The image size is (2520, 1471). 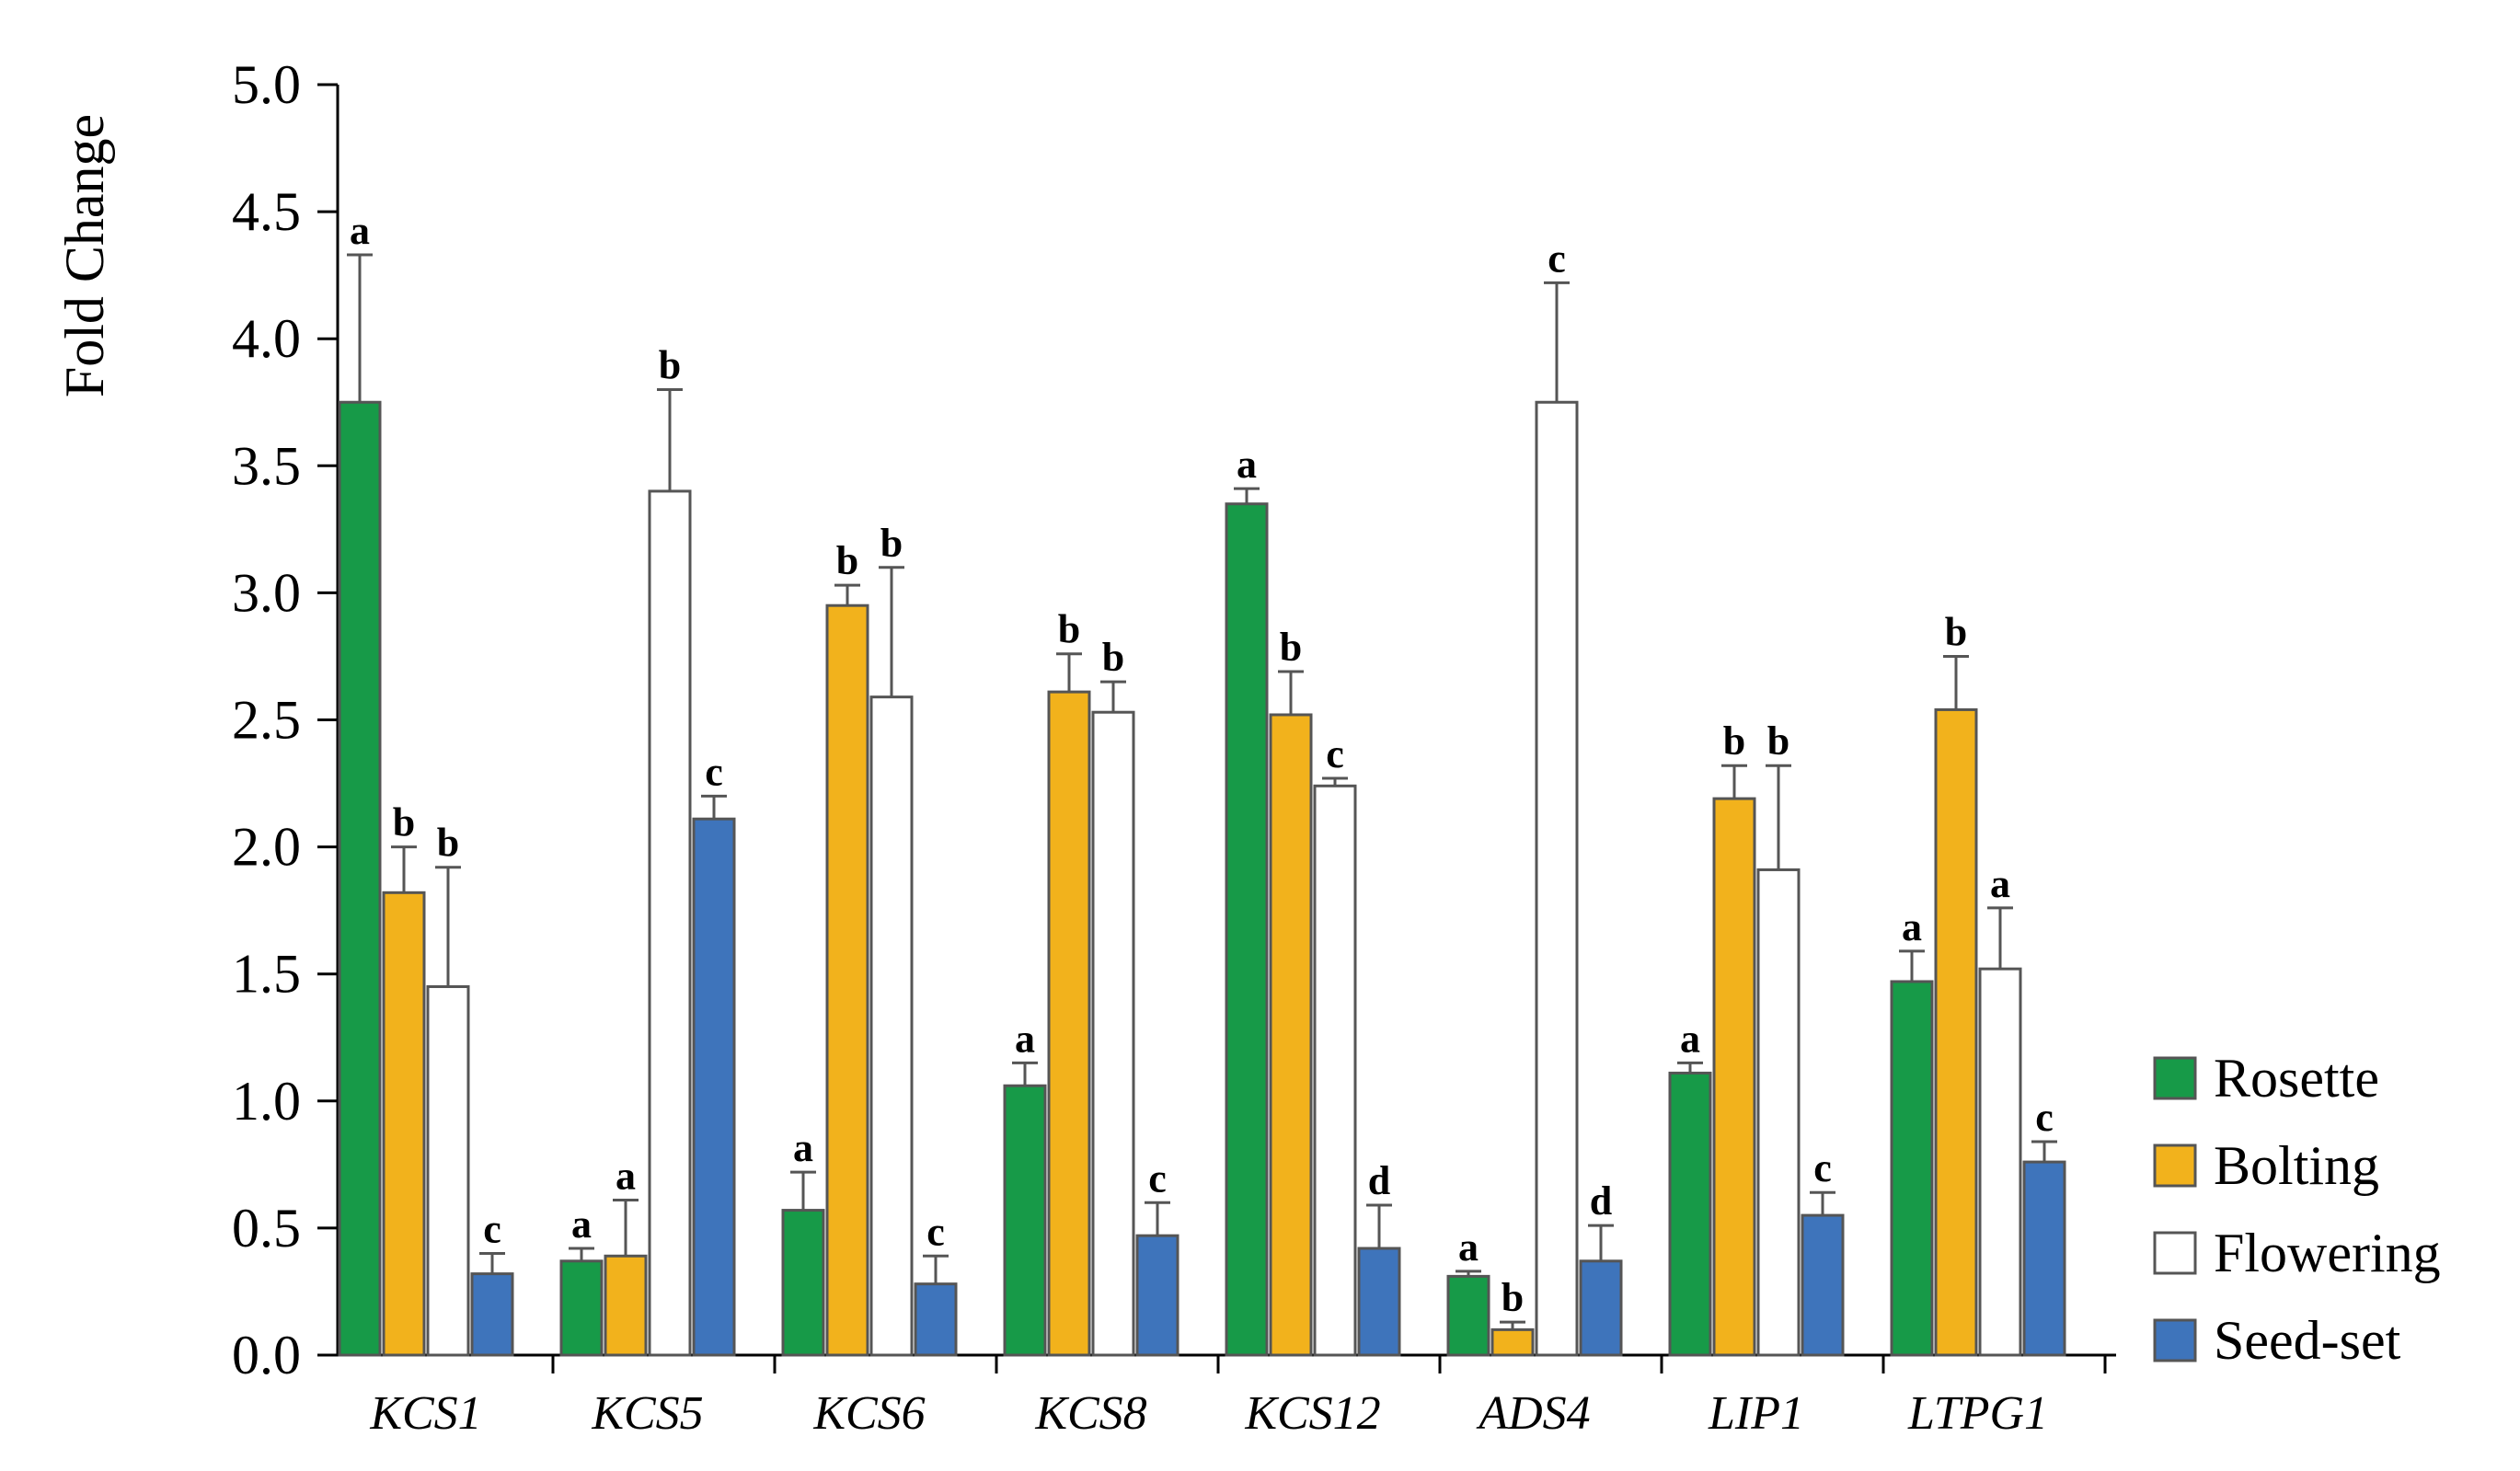 I want to click on bar-seed-set-ads4, so click(x=1601, y=1308).